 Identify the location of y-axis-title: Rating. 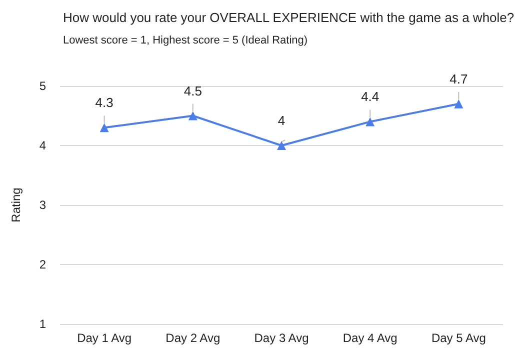
(16, 205).